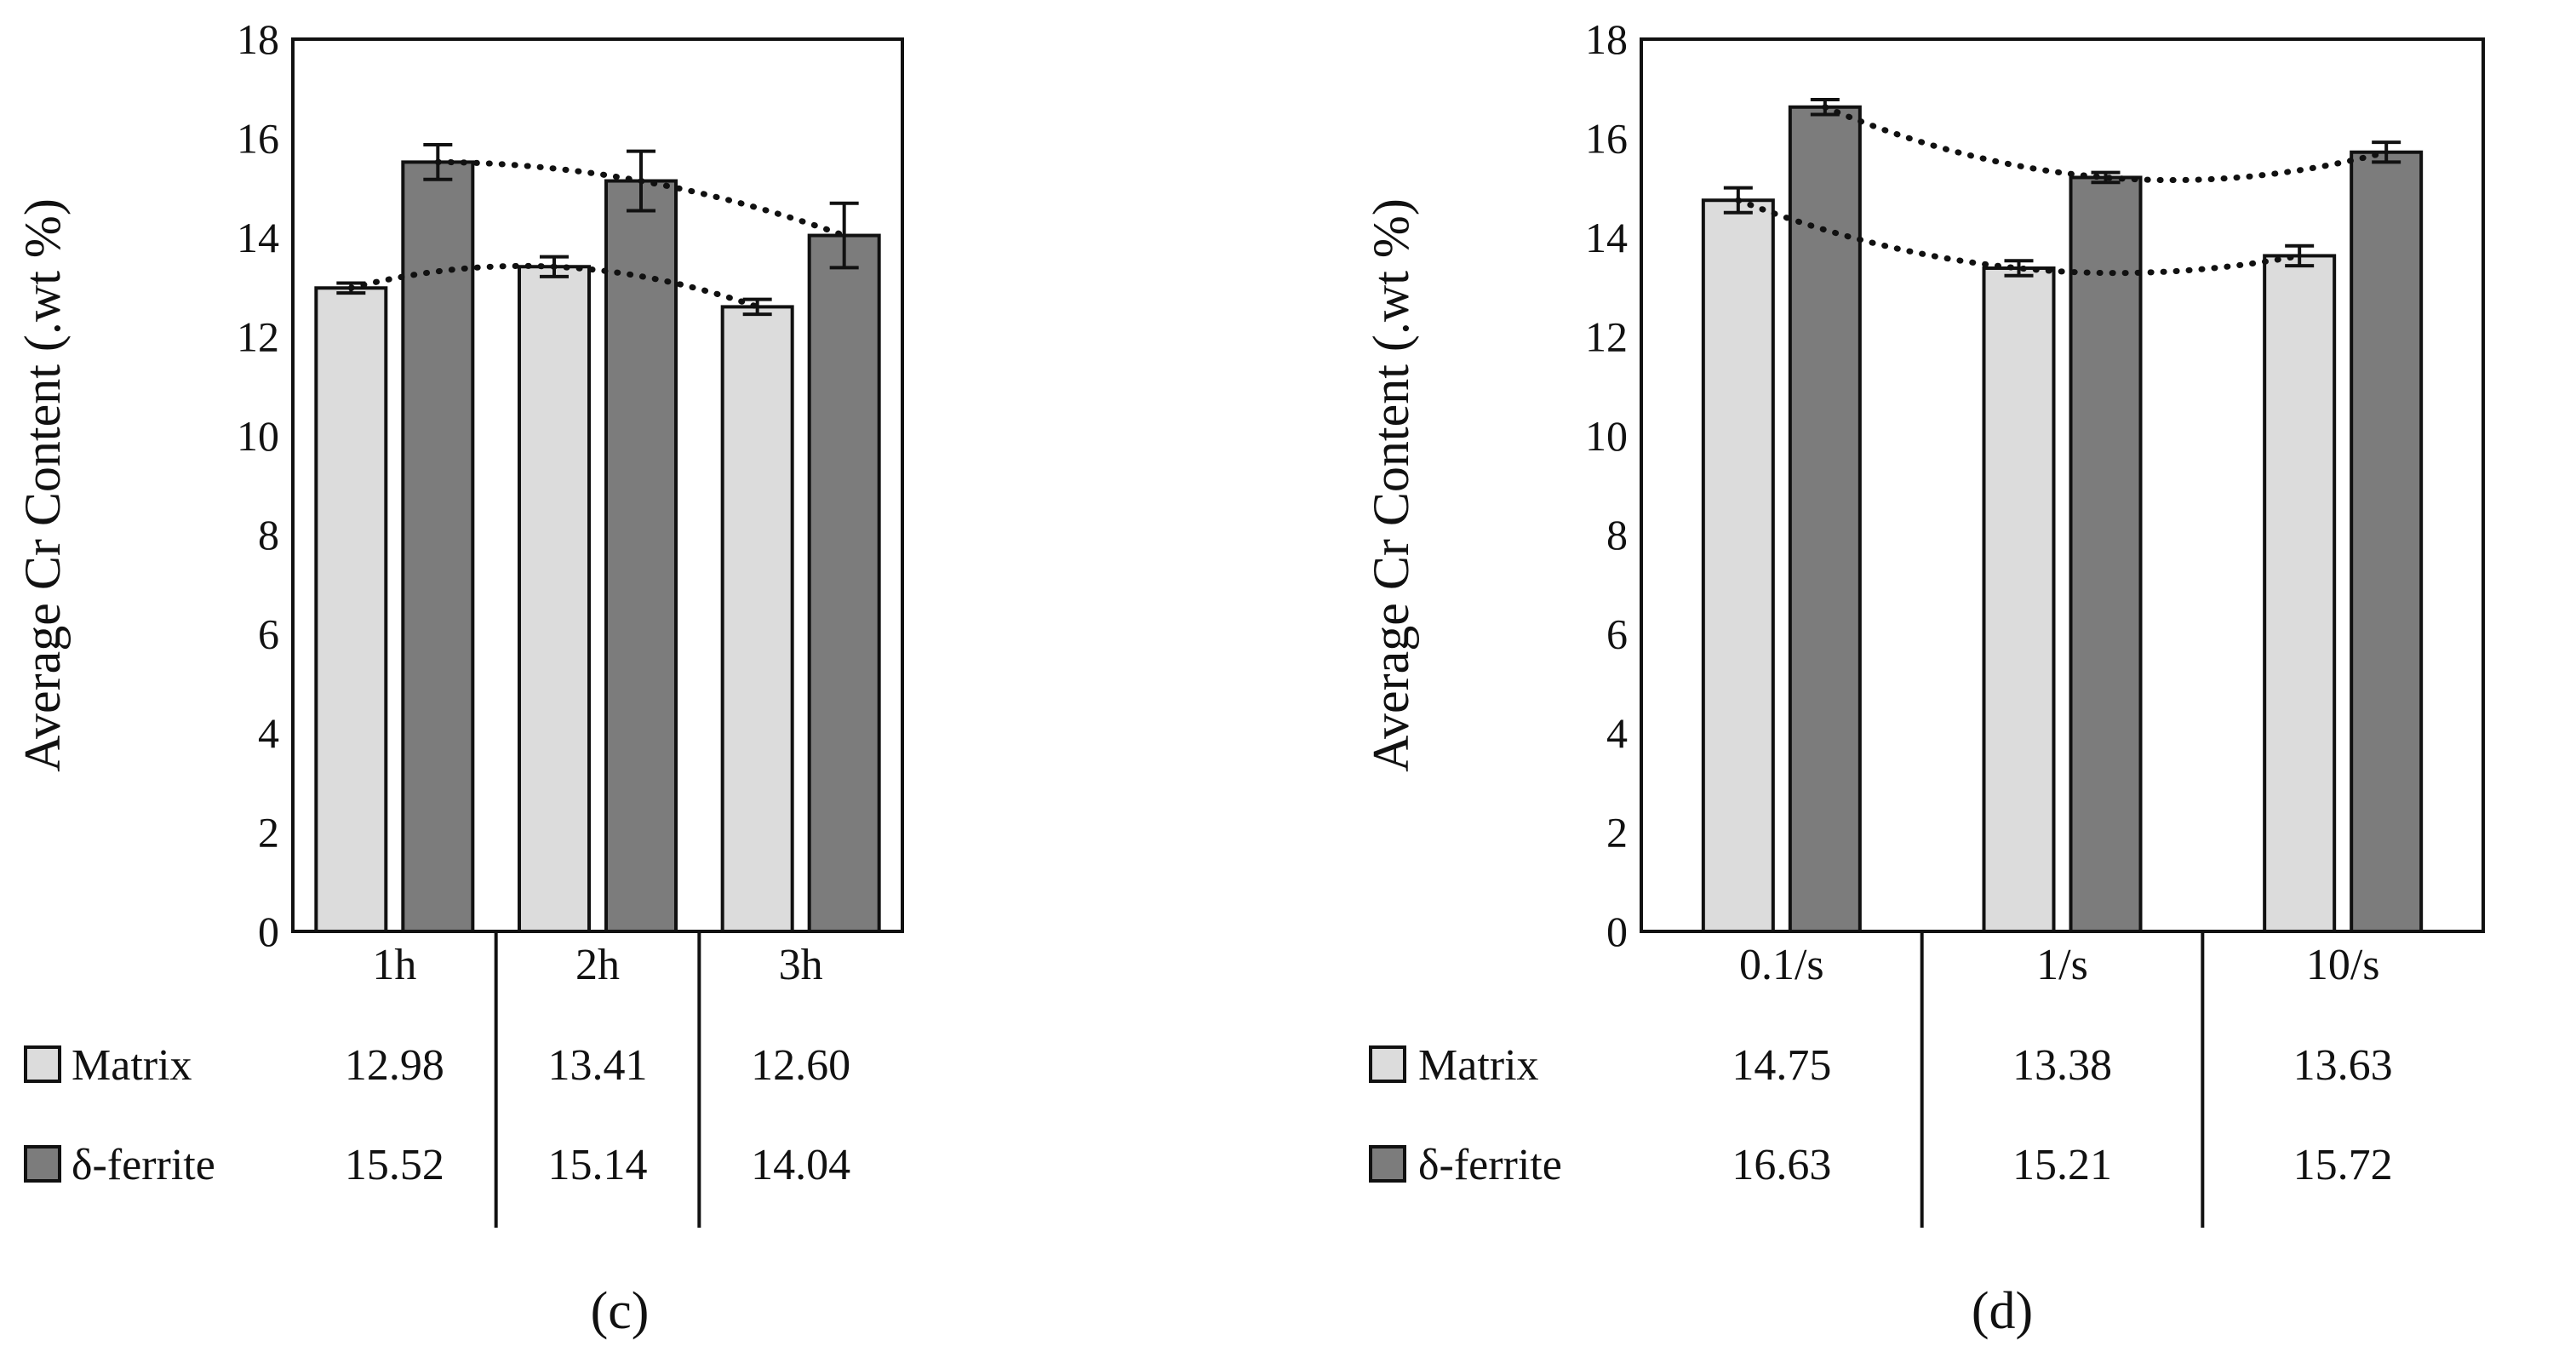  I want to click on table-value-matrix: 13.63, so click(2343, 1065).